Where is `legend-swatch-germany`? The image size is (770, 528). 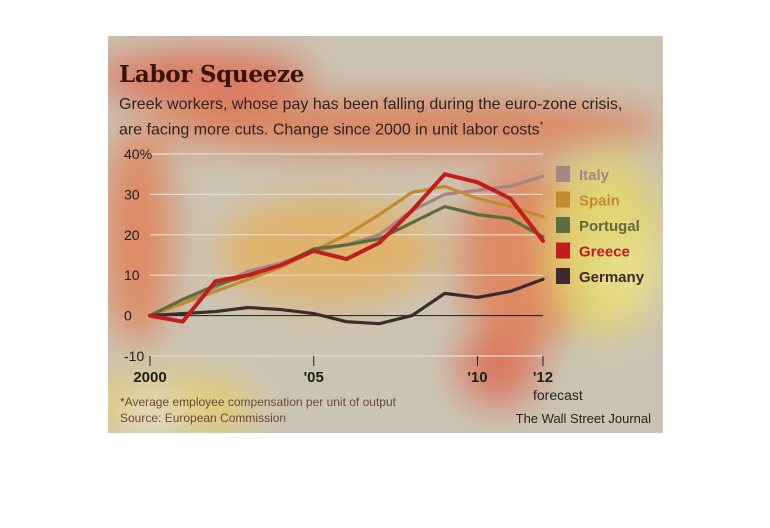
legend-swatch-germany is located at coordinates (563, 276).